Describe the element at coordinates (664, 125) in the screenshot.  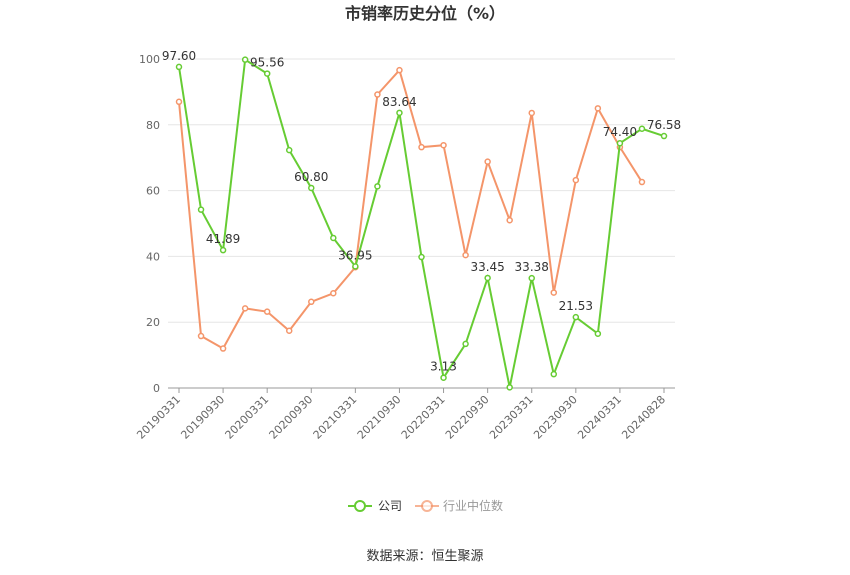
I see `data-label: 76.58` at that location.